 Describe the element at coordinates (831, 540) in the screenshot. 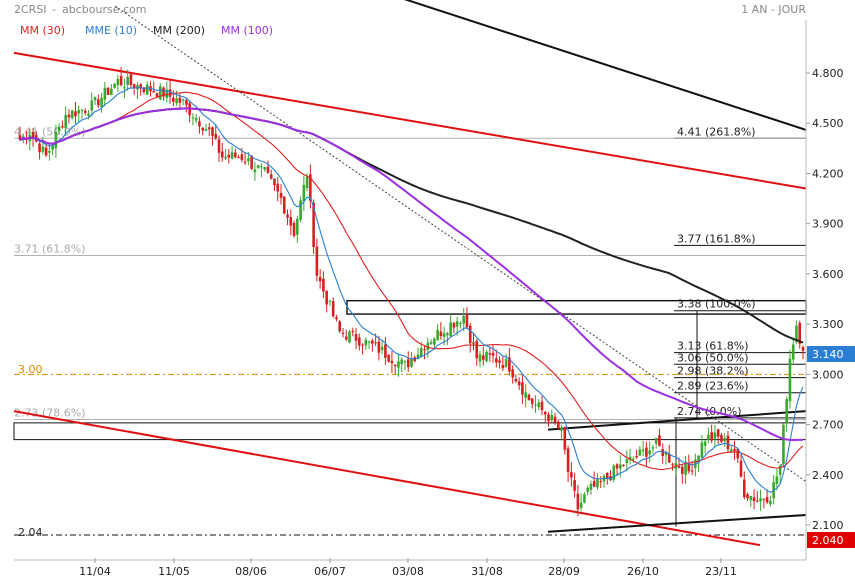

I see `low-price-tag` at that location.